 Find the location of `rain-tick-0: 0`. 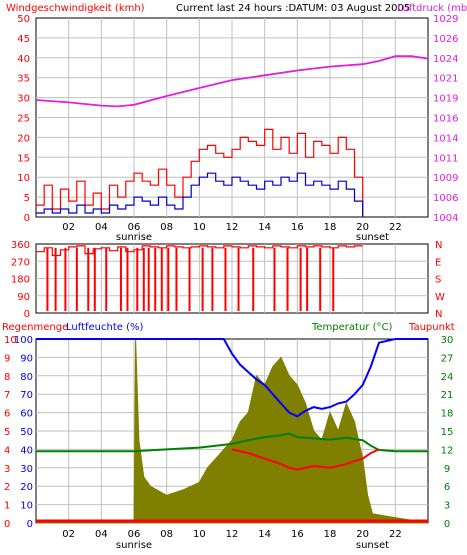

rain-tick-0: 0 is located at coordinates (7, 524).